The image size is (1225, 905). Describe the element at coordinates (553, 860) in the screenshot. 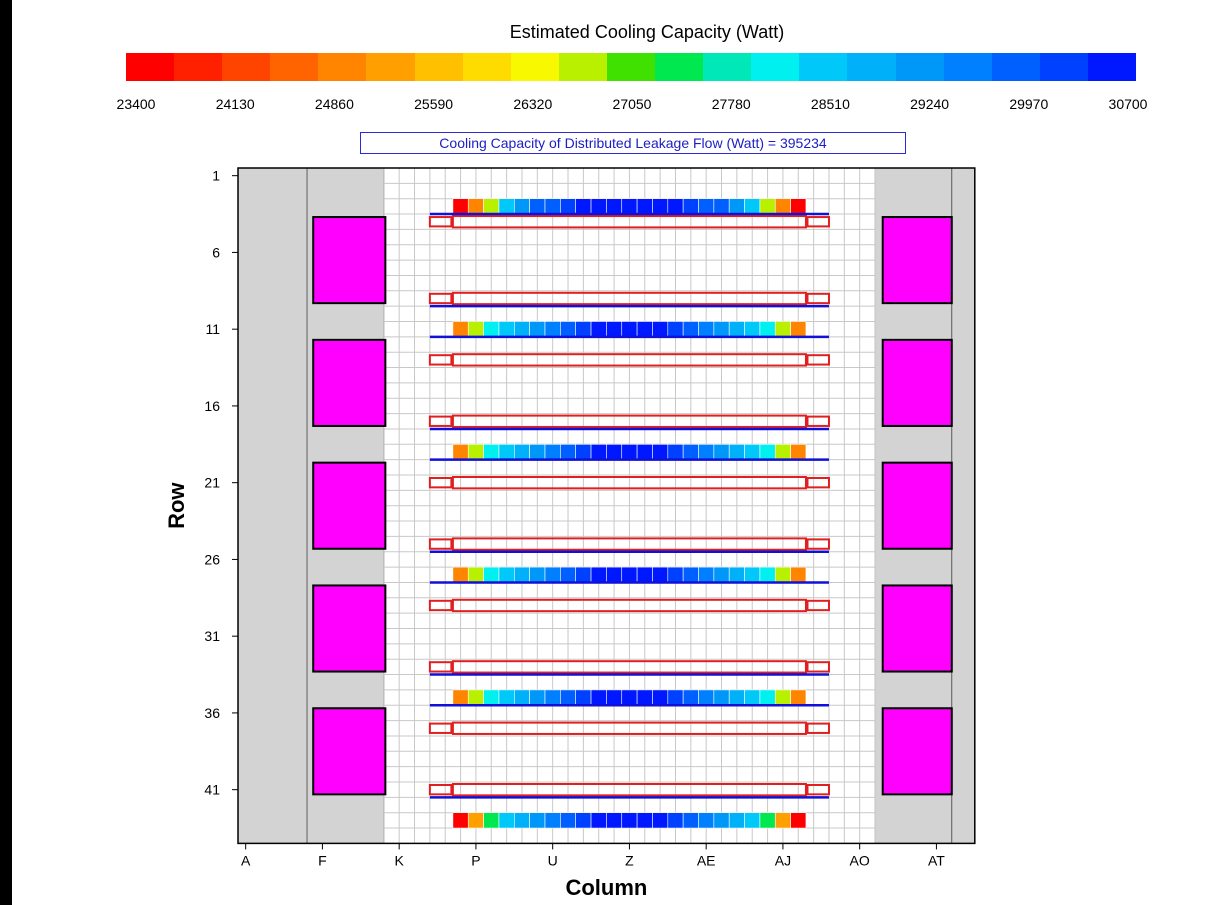

I see `x-tick-label: U` at that location.